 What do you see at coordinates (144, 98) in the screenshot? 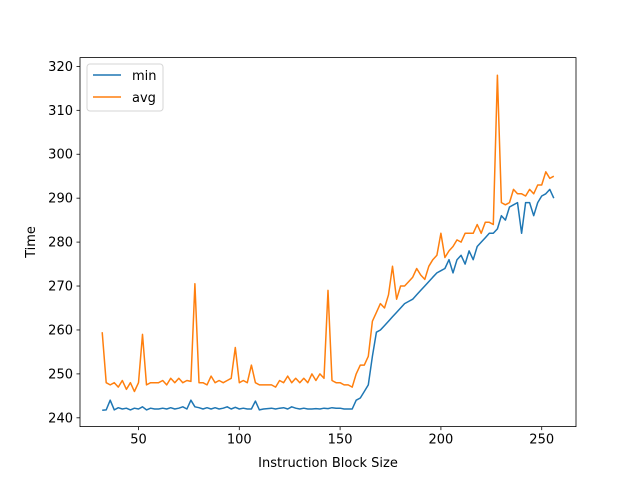
I see `legend-label-avg: avg` at bounding box center [144, 98].